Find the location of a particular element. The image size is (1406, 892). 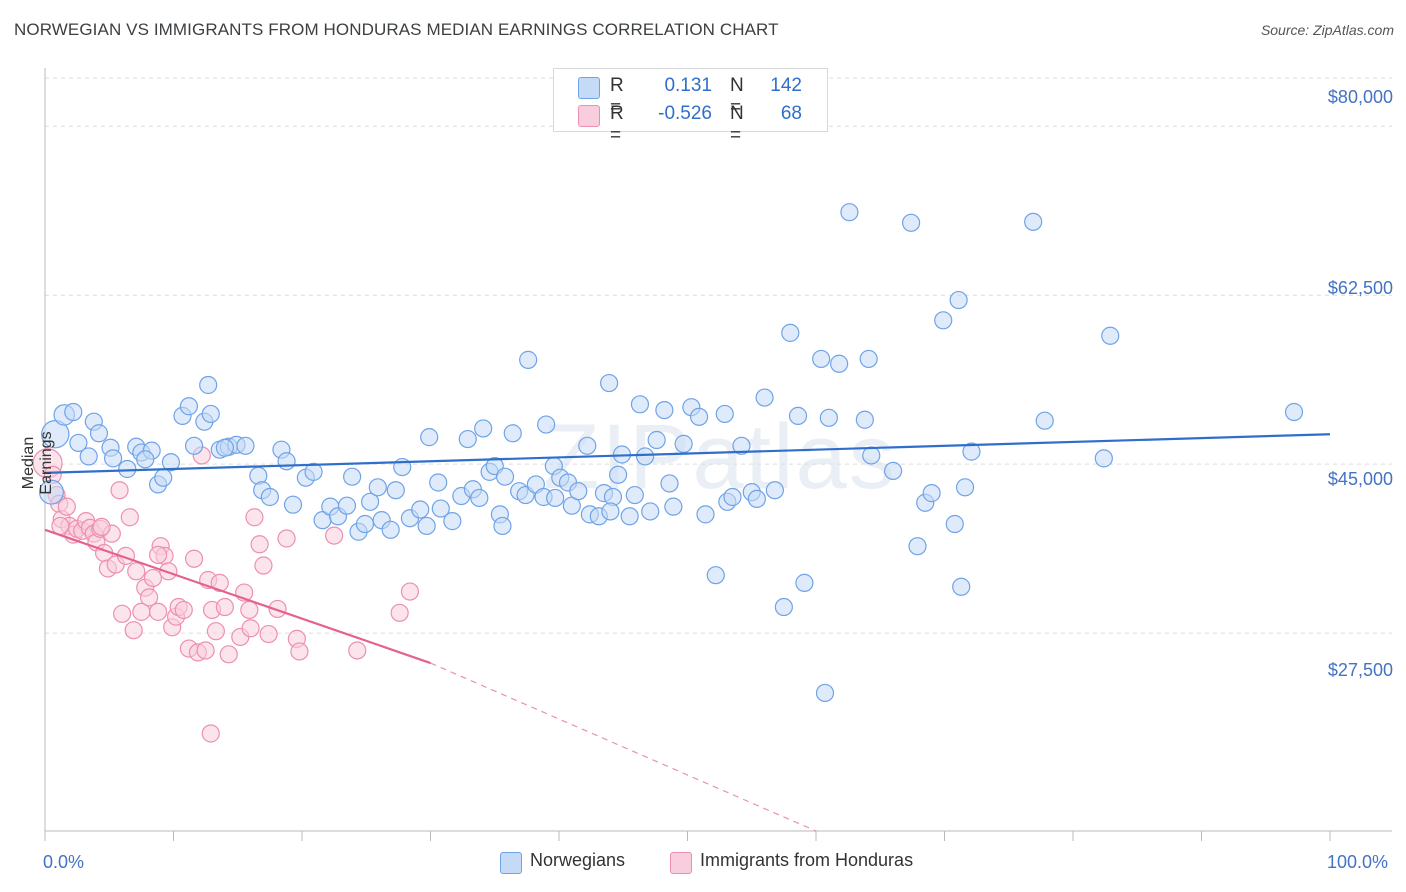

y-axis-title: Median Earnings is located at coordinates (37, 463).